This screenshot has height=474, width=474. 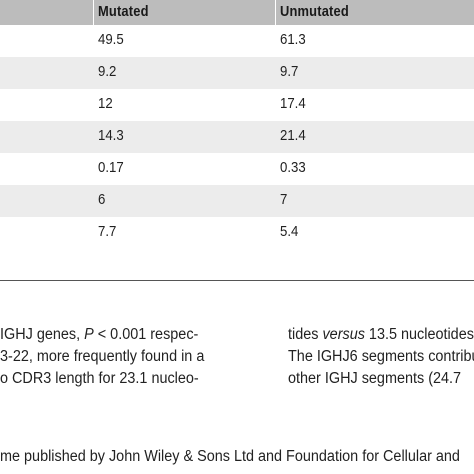 I want to click on table-row: 12 17.4, so click(x=237, y=105).